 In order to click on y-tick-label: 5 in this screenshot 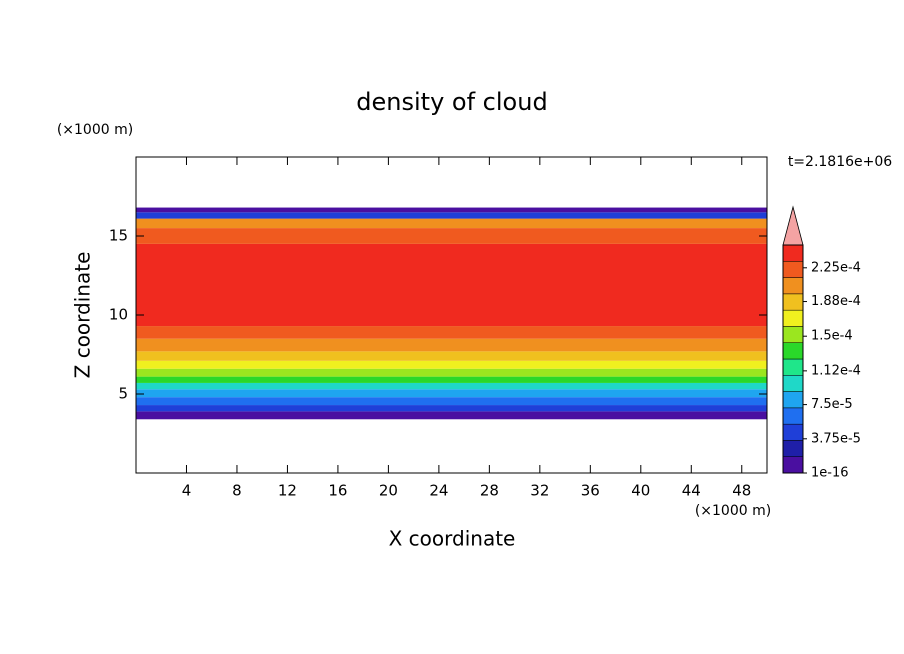, I will do `click(123, 394)`.